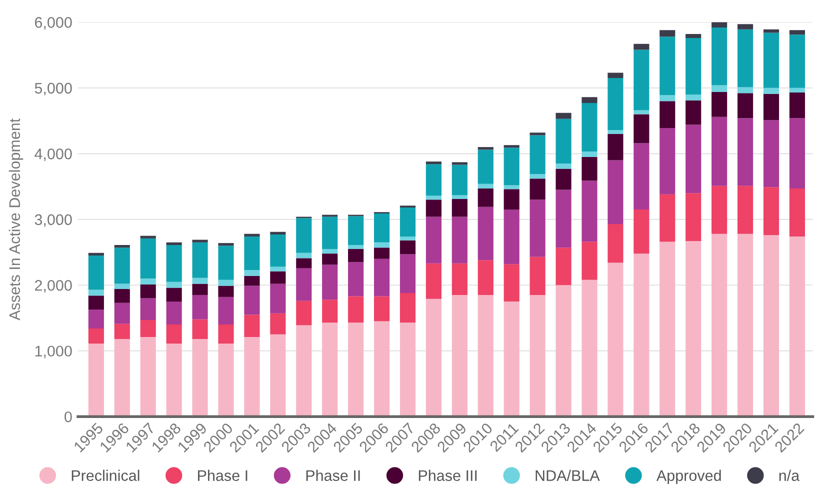 The width and height of the screenshot is (821, 493). What do you see at coordinates (223, 475) in the screenshot?
I see `legend-label: Phase I` at bounding box center [223, 475].